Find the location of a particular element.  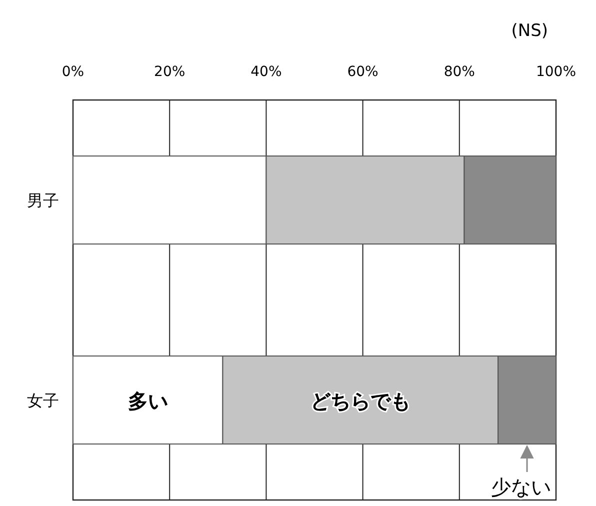

x-tick-label: 0% is located at coordinates (73, 72).